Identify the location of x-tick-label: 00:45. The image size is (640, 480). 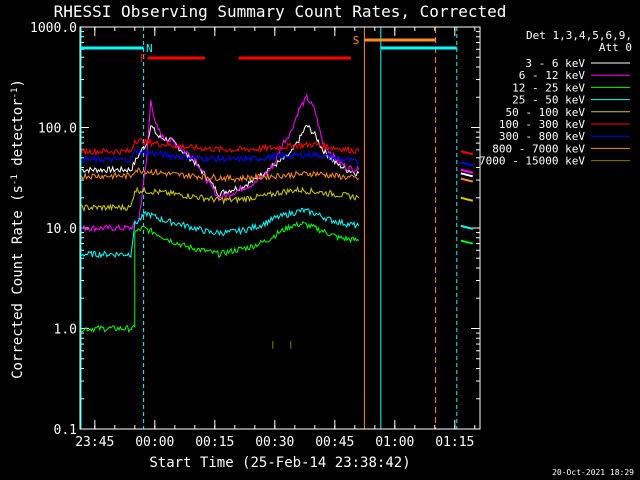
(334, 442).